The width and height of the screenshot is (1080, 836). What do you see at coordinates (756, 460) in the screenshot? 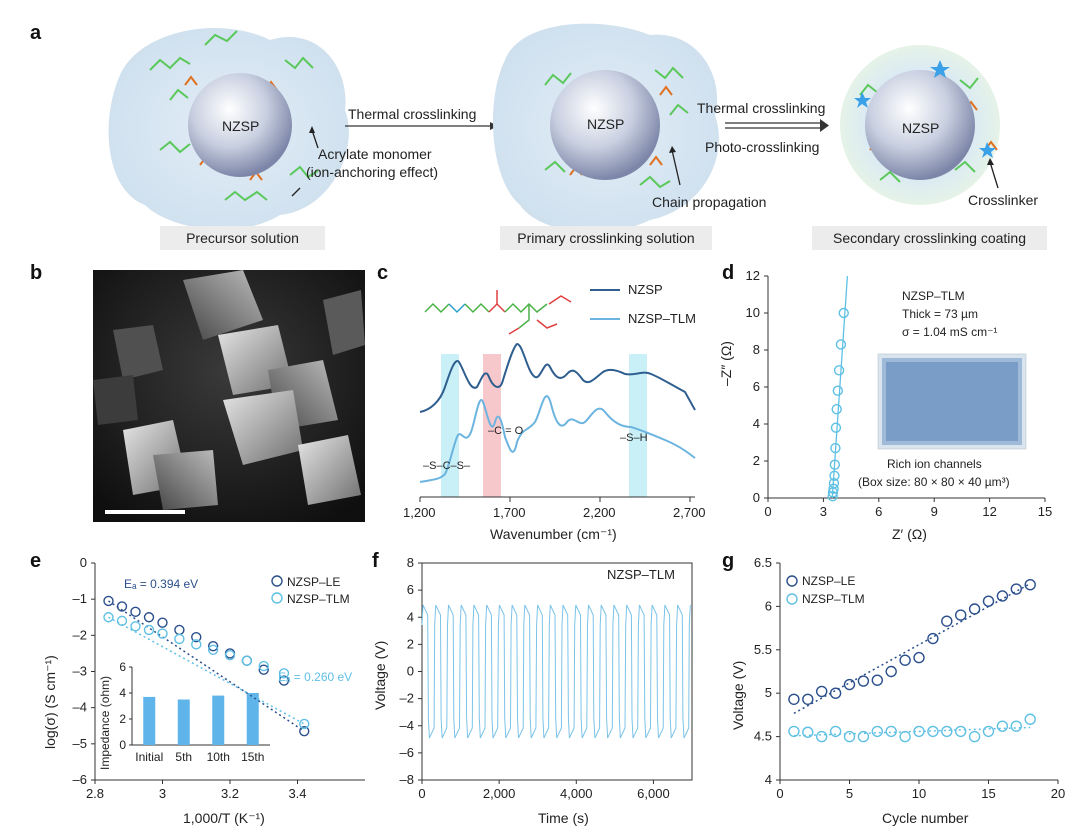
I see `panel-d-ytick: 2` at bounding box center [756, 460].